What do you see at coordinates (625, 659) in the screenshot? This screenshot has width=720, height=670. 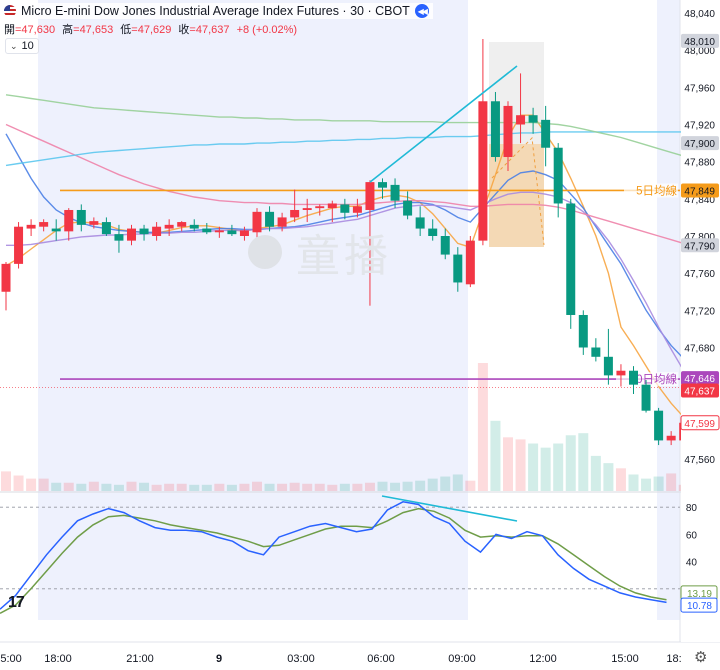 I see `time-tick-label: 15:00` at bounding box center [625, 659].